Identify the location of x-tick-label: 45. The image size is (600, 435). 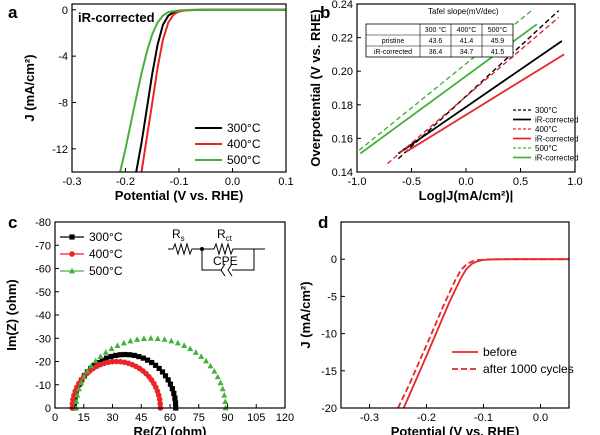
(141, 418).